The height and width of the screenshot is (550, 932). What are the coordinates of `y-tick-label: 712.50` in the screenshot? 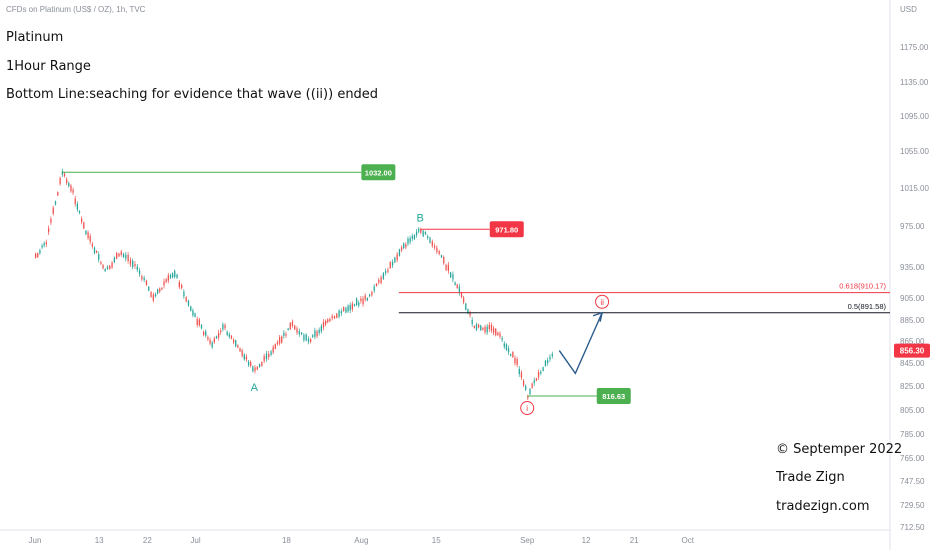 It's located at (912, 527).